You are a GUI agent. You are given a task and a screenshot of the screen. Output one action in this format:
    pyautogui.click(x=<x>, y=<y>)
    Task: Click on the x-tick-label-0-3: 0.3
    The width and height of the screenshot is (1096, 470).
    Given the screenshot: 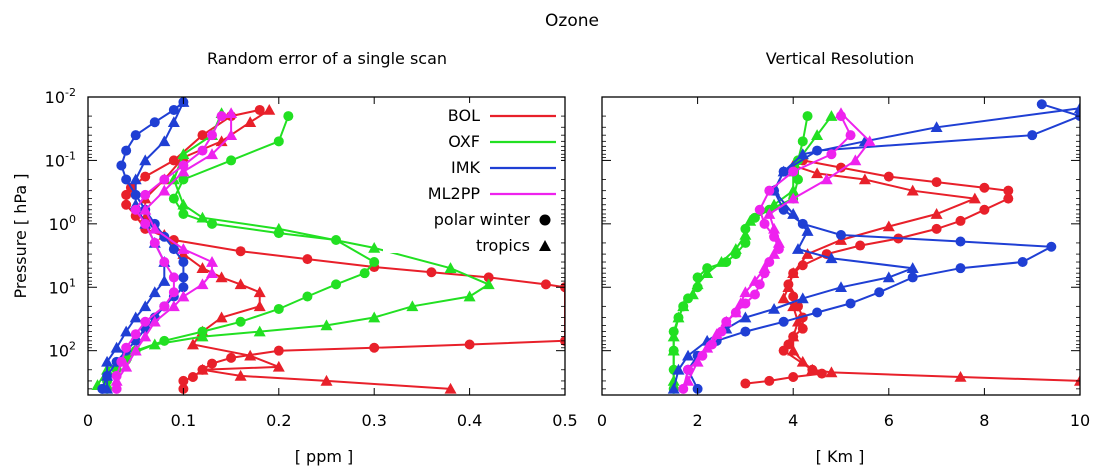 What is the action you would take?
    pyautogui.click(x=373, y=420)
    